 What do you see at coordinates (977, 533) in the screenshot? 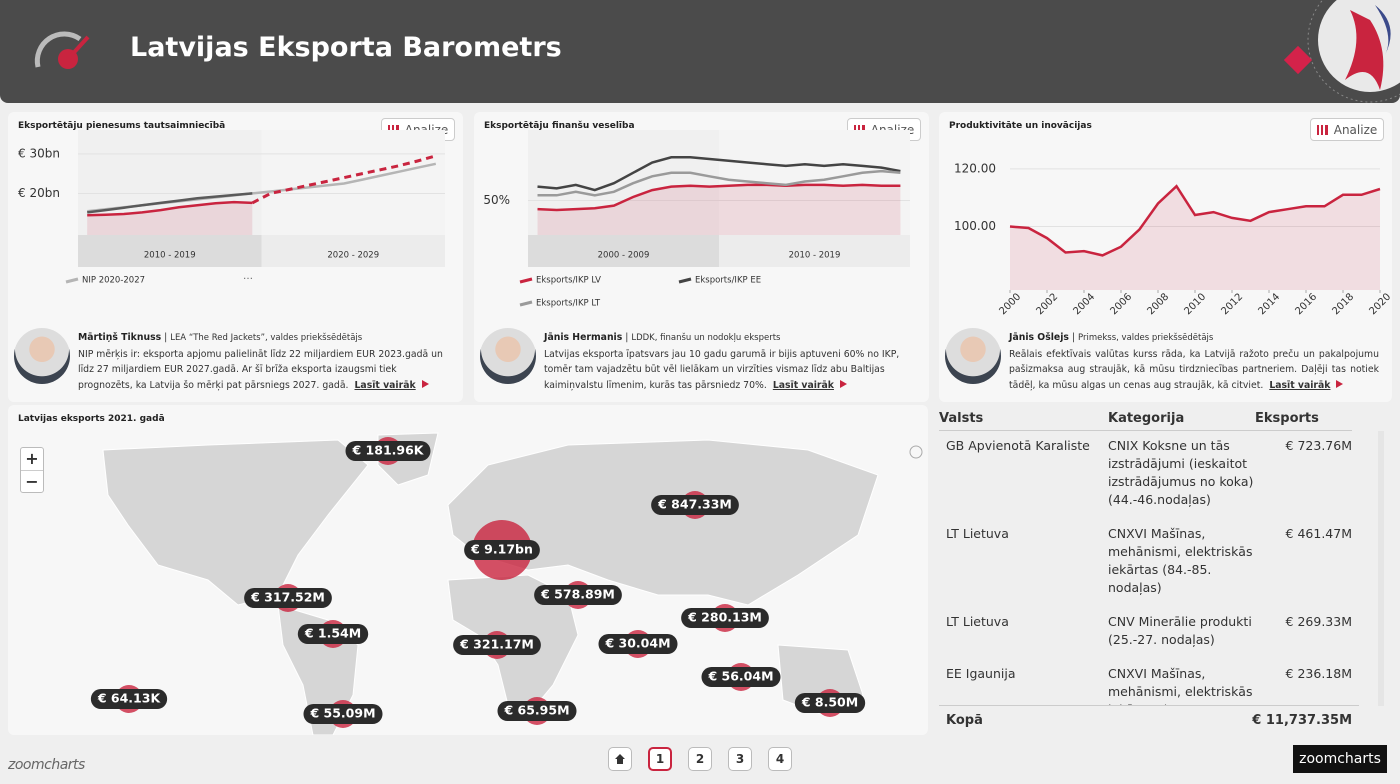
I see `table-cell: LT Lietuva` at bounding box center [977, 533].